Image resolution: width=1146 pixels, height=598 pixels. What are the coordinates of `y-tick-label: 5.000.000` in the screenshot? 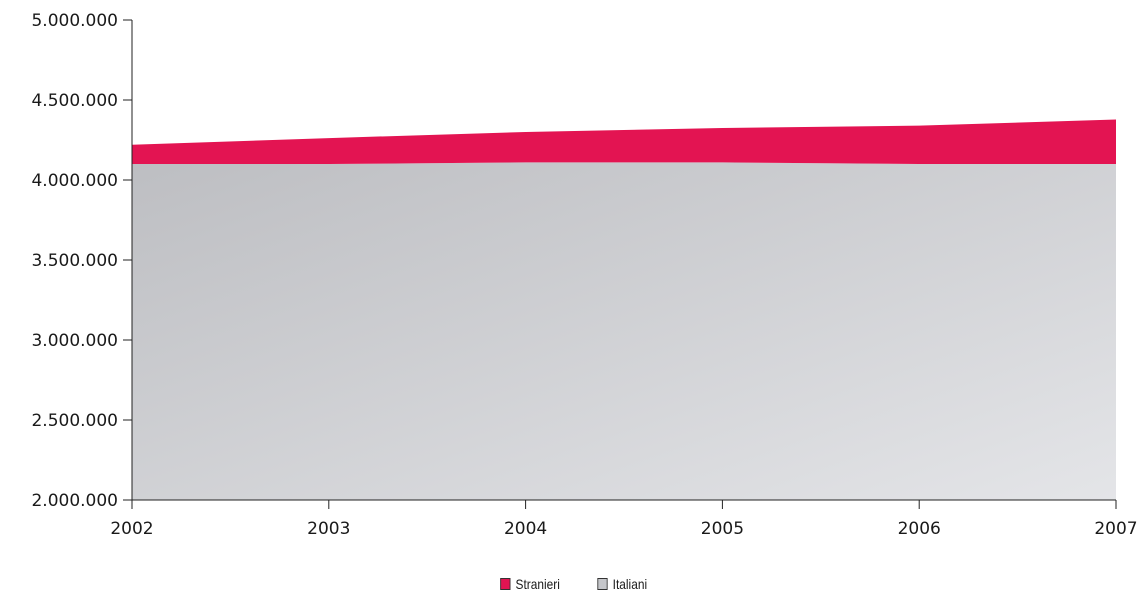 It's located at (74, 21).